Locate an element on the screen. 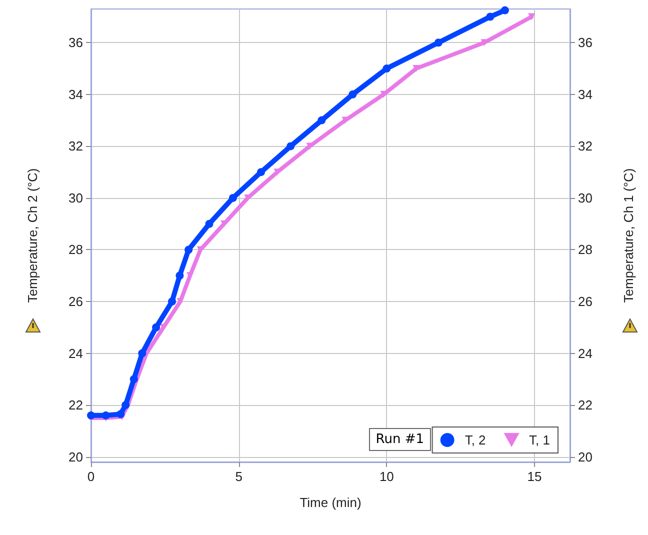 The image size is (648, 535). y2-axis-title: Temperature, Ch 1 (°C) is located at coordinates (628, 235).